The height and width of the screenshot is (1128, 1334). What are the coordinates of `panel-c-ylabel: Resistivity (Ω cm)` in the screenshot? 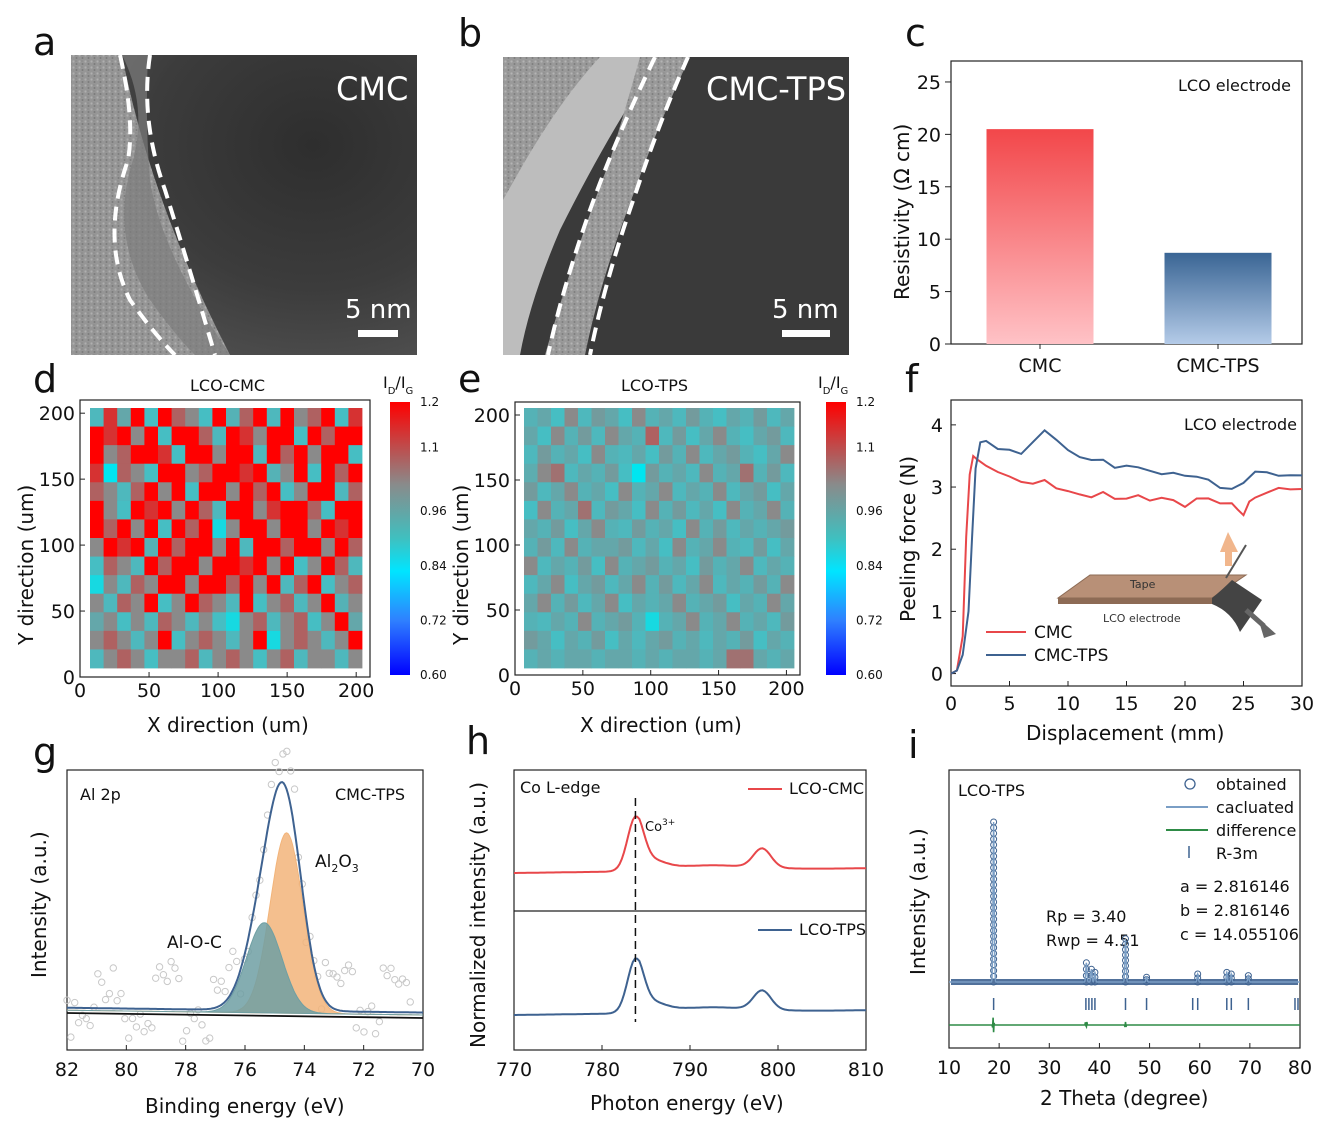 It's located at (902, 212).